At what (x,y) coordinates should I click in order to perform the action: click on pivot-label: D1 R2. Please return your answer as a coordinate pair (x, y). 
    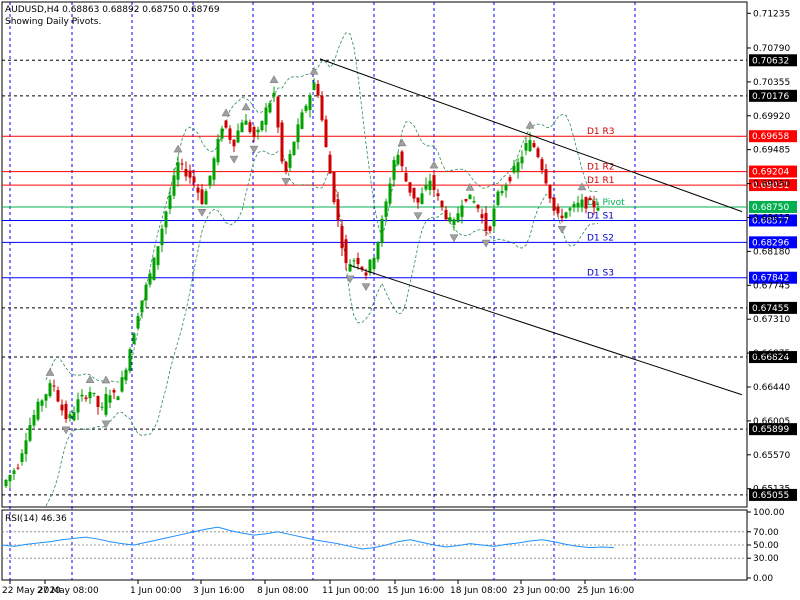
    Looking at the image, I should click on (601, 168).